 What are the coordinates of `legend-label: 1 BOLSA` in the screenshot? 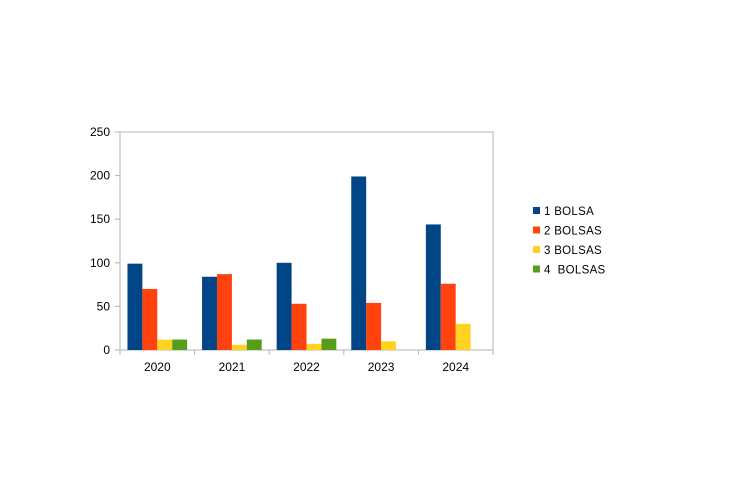 It's located at (569, 212).